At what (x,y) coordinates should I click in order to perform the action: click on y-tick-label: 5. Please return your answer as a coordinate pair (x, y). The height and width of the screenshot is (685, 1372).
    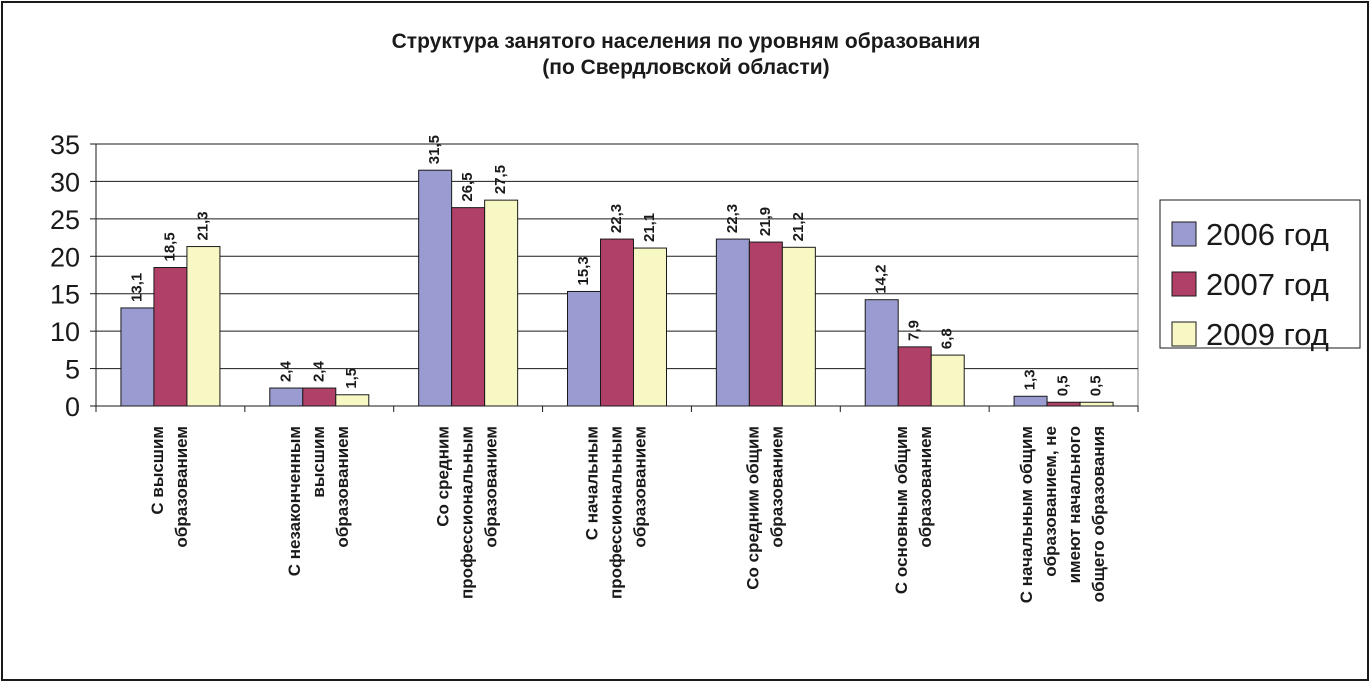
    Looking at the image, I should click on (72, 370).